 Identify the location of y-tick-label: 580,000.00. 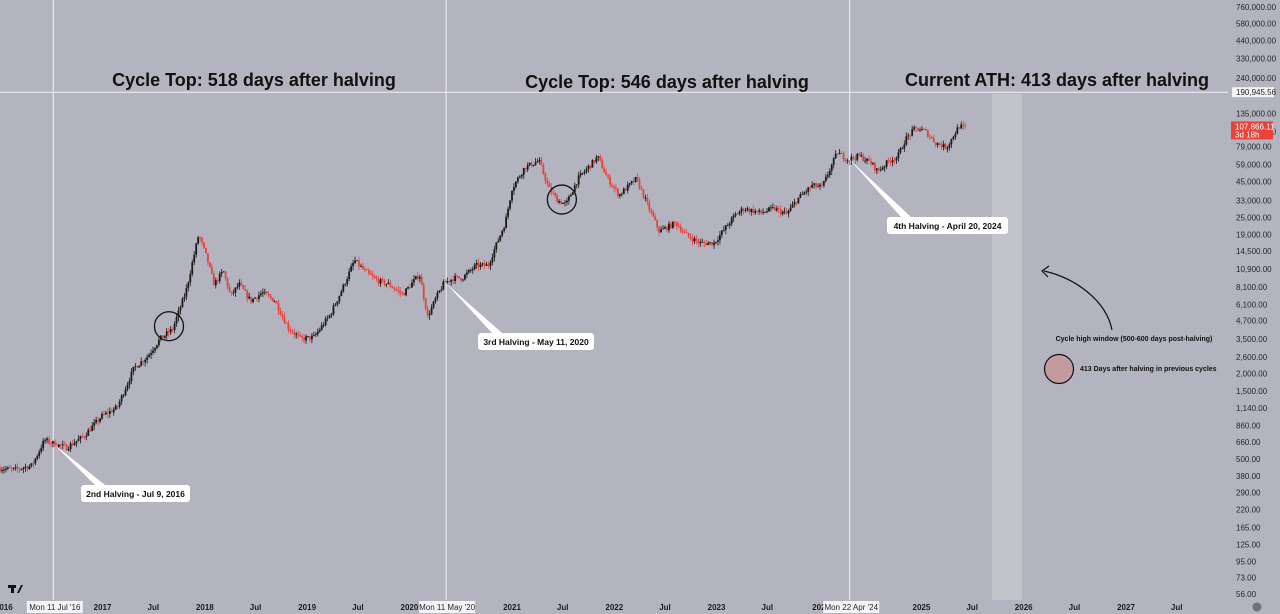
(1256, 24).